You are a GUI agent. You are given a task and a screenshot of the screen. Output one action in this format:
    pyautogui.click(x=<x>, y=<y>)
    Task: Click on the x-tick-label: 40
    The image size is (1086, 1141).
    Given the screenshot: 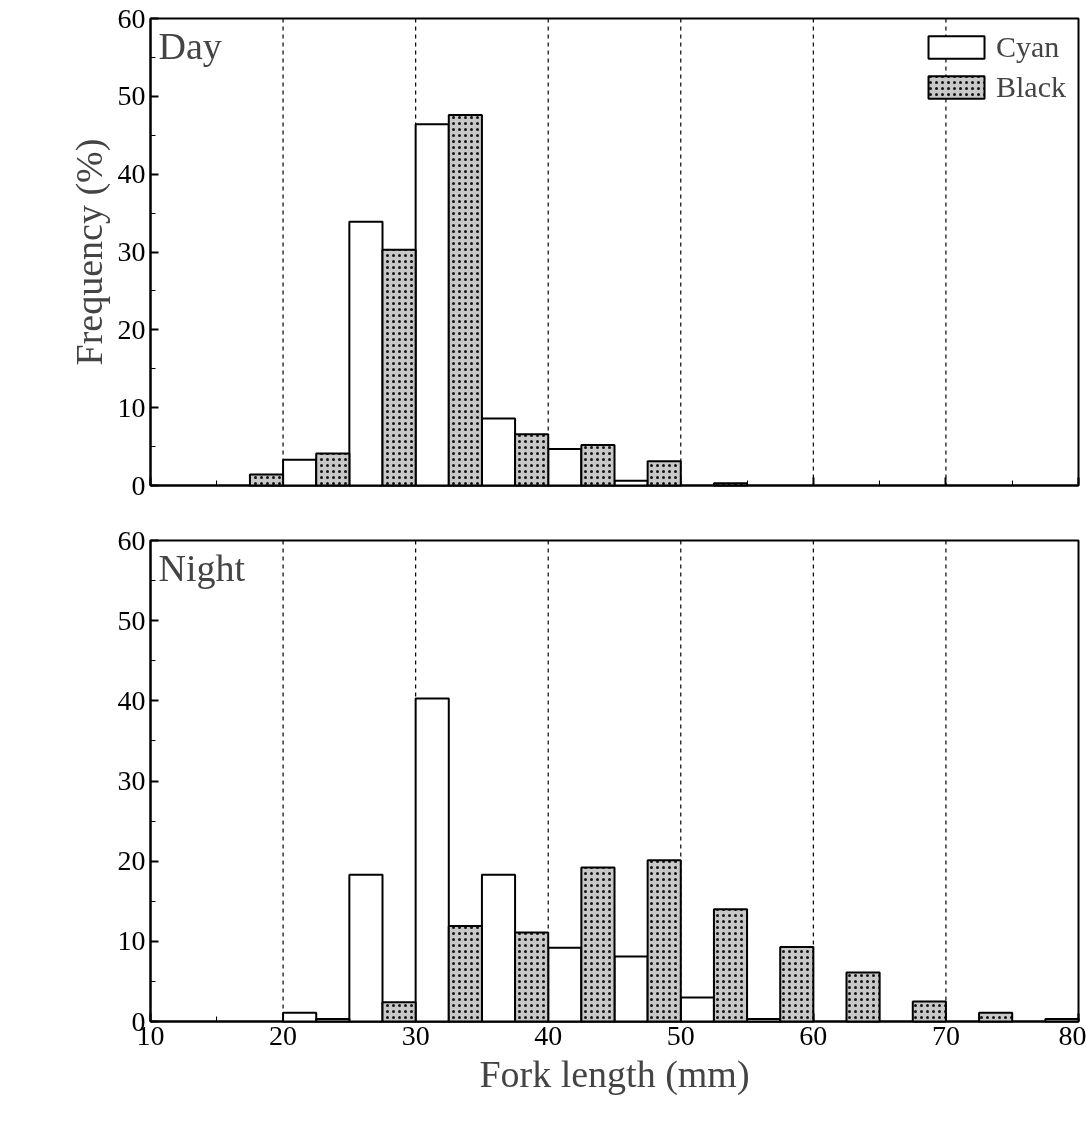 What is the action you would take?
    pyautogui.click(x=548, y=1035)
    